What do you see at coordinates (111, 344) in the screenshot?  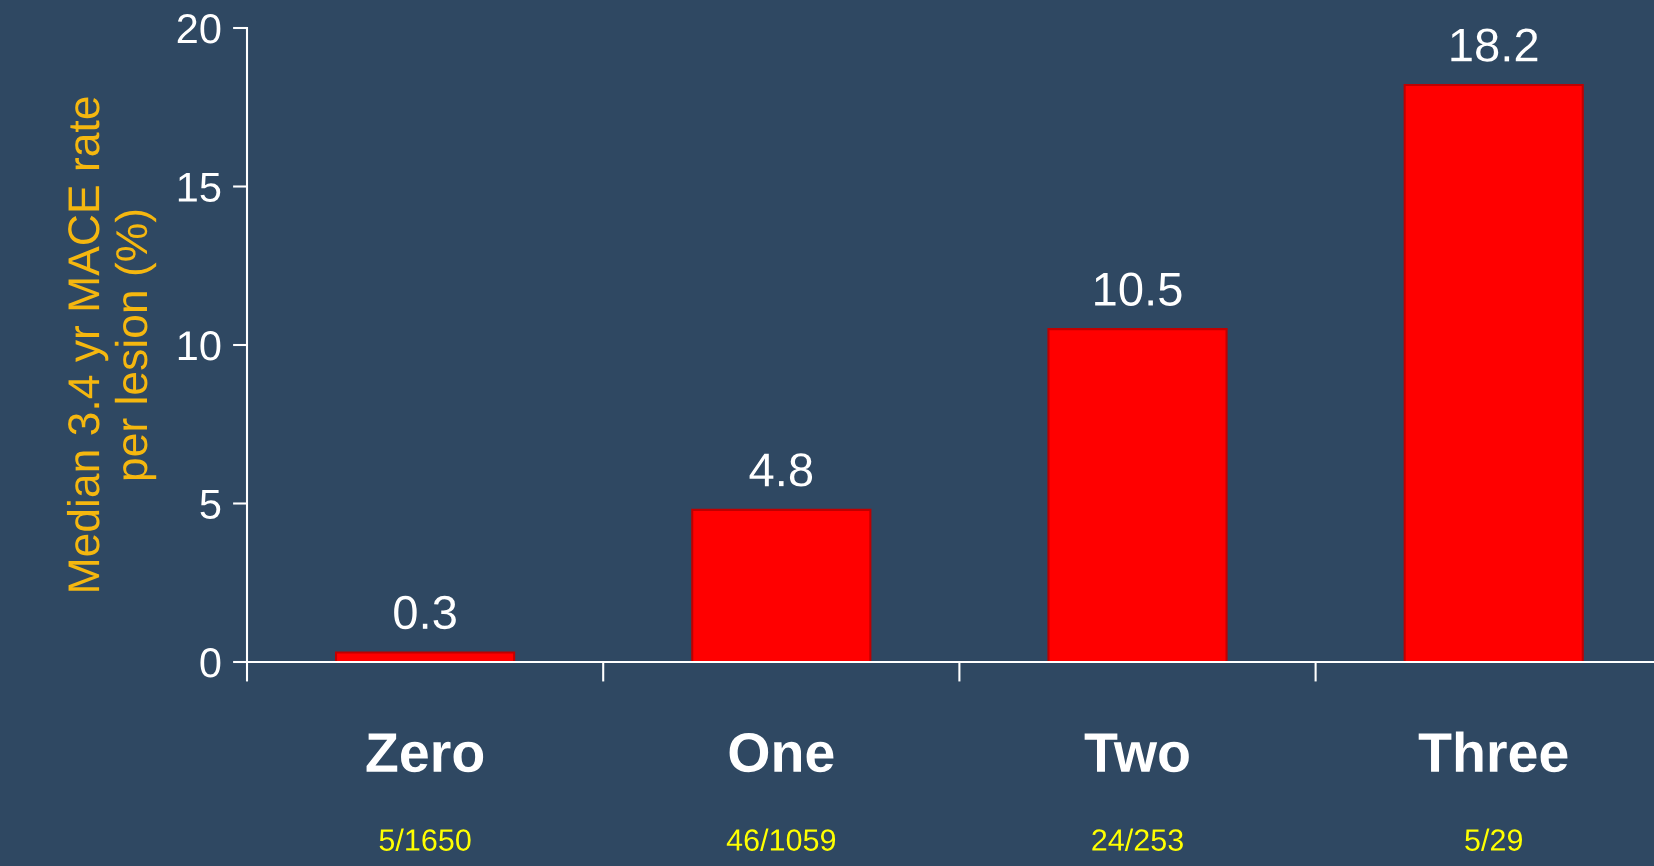 I see `y-axis-title: Median 3.4 yr MACE rate per lesion (%)` at bounding box center [111, 344].